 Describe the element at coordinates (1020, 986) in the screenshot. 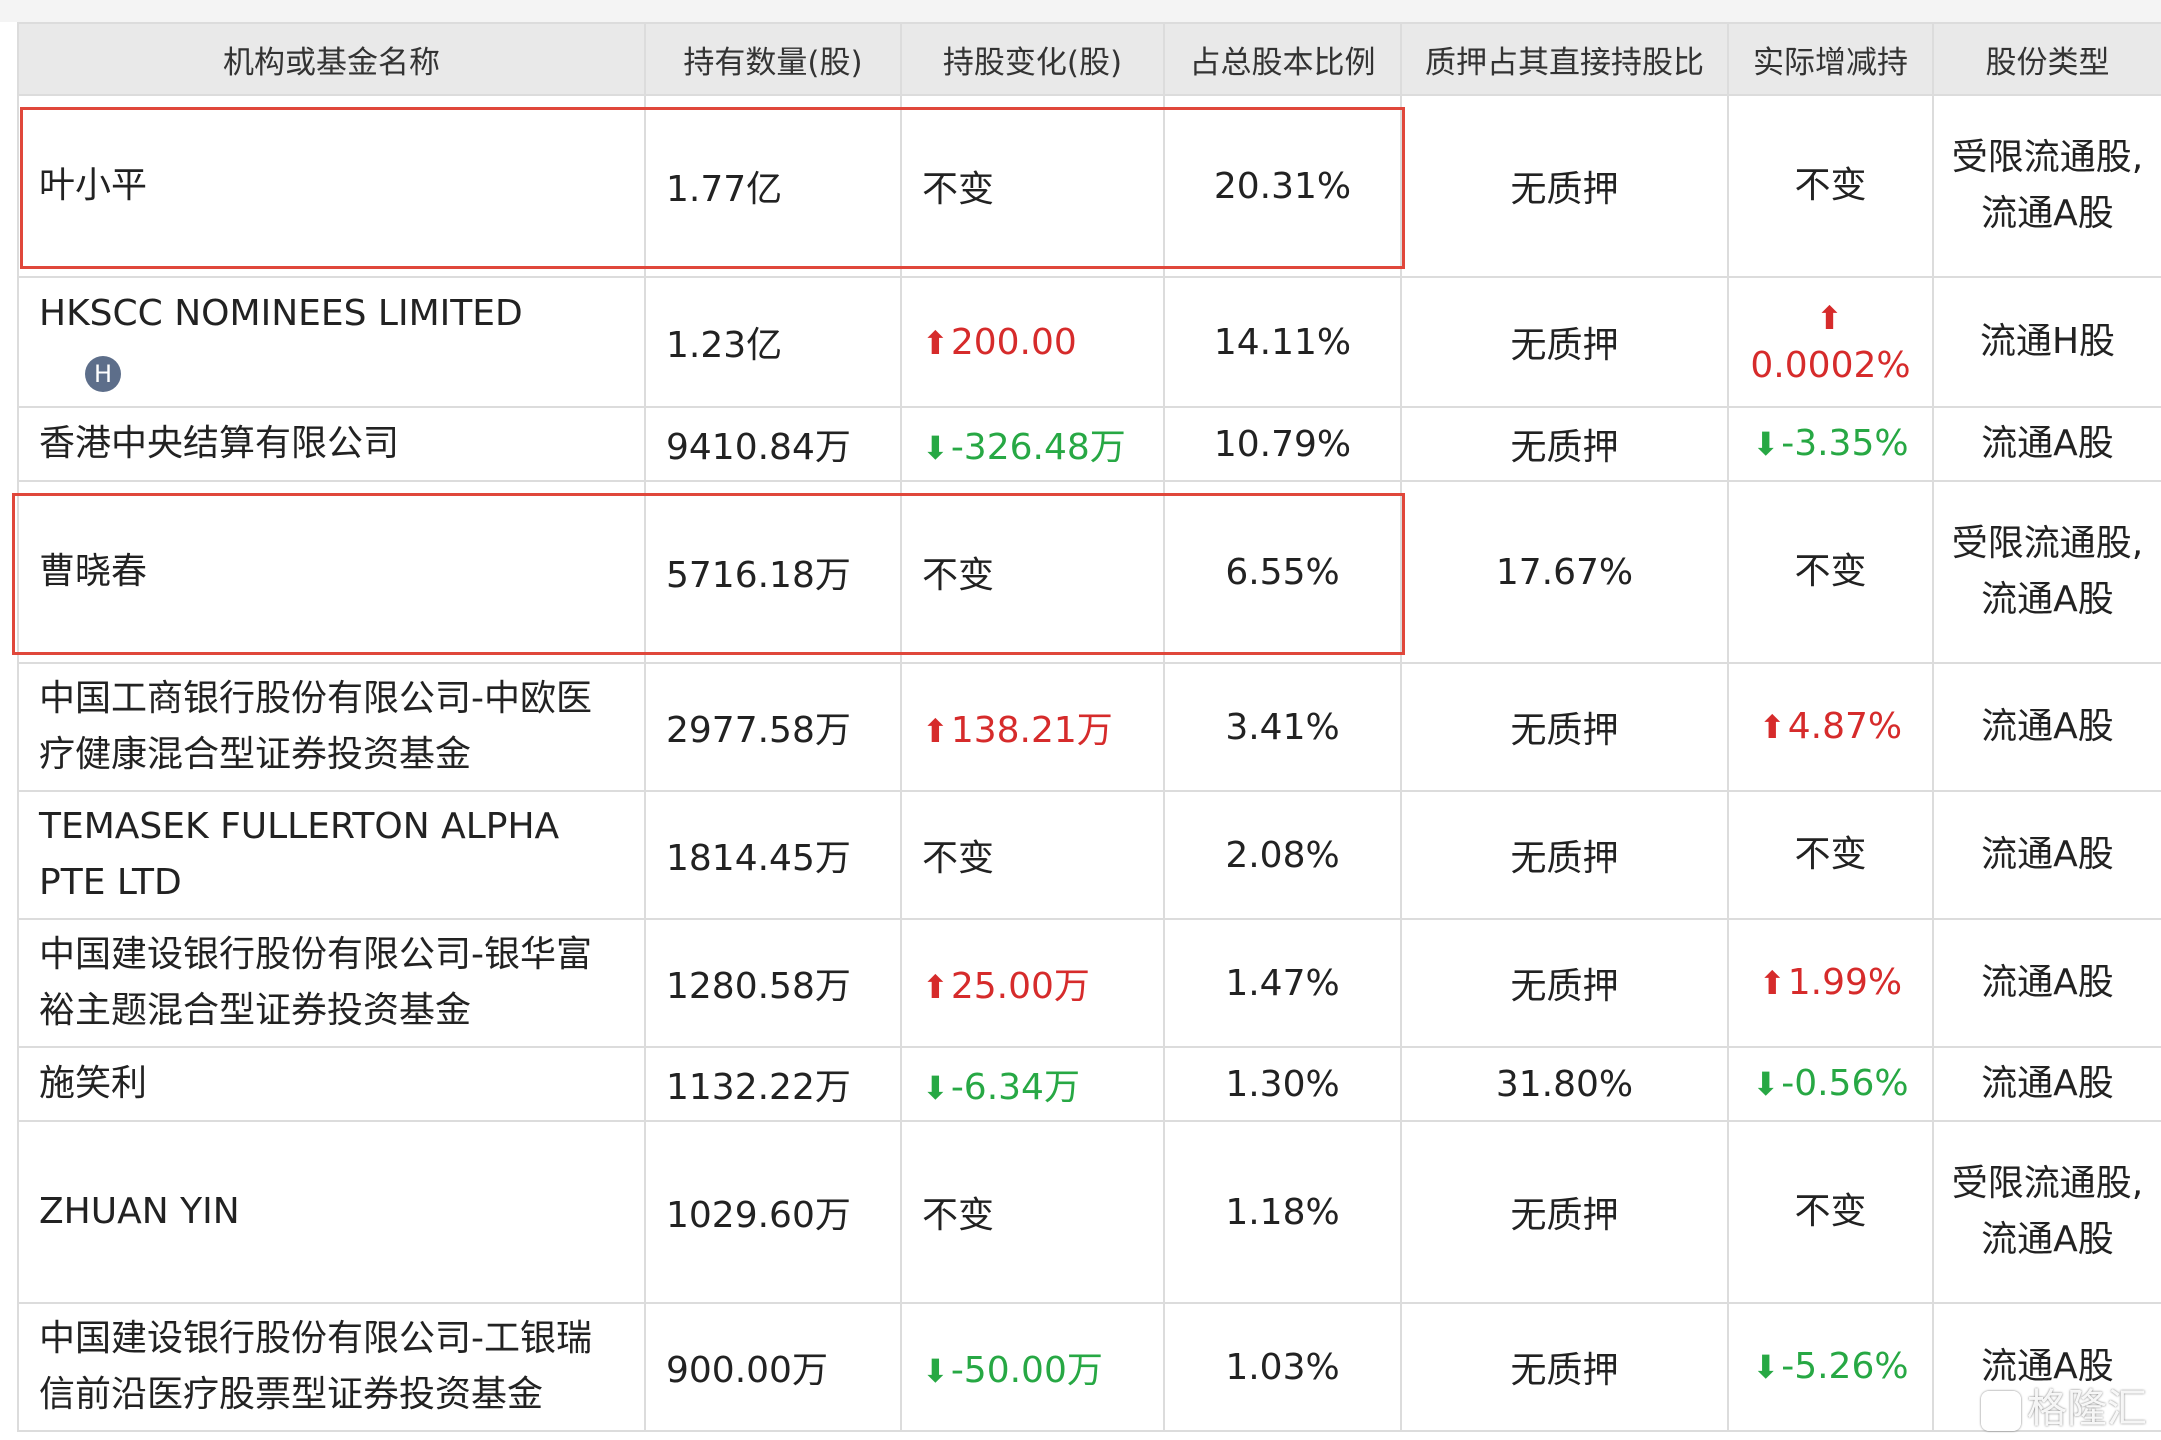

I see `holding-change-value: 25.00万` at that location.